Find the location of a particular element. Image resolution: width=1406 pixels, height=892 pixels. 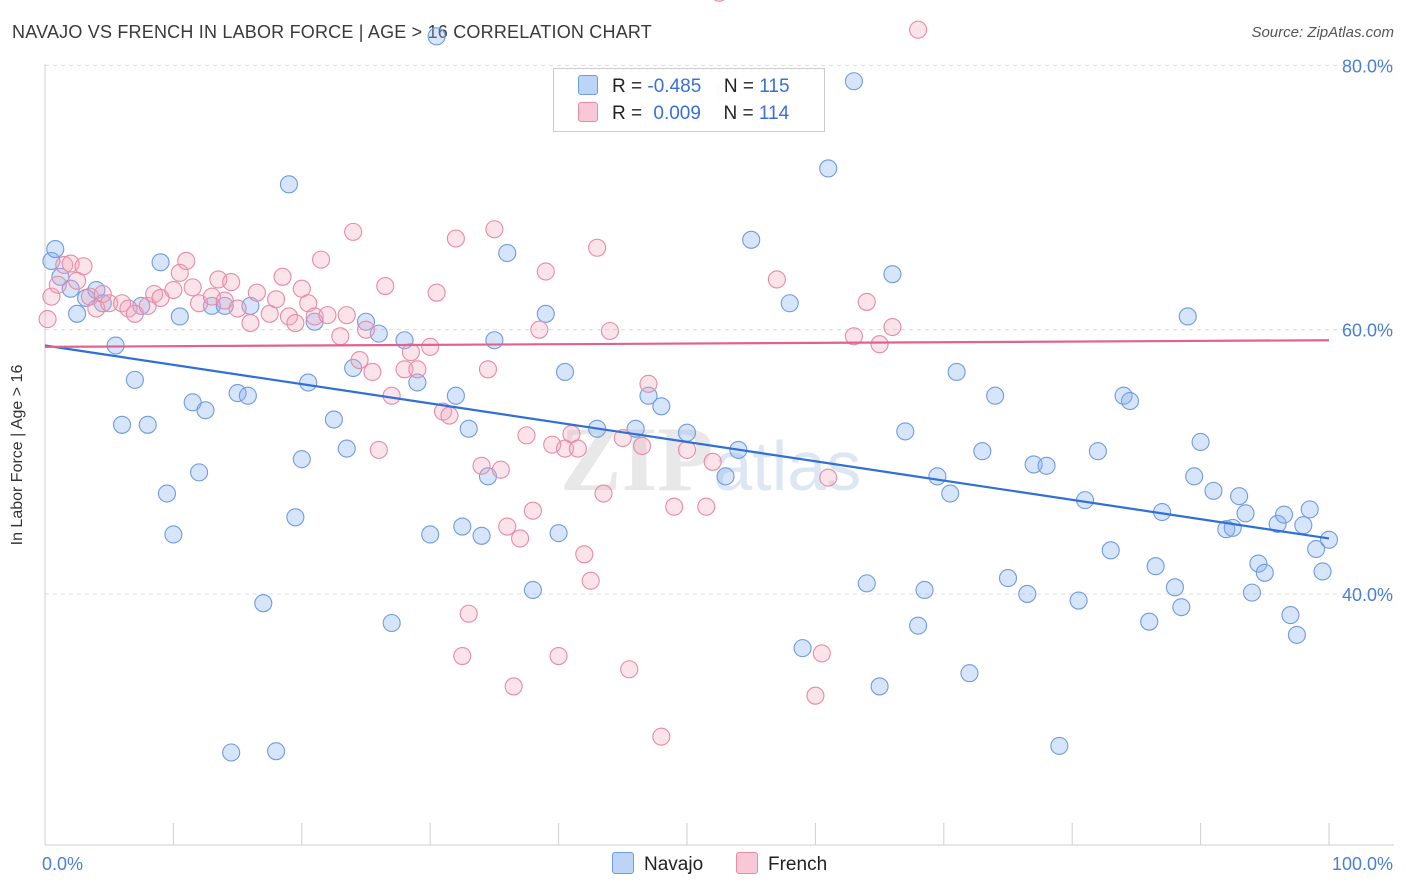

legend-item-french: French is located at coordinates (781, 864).